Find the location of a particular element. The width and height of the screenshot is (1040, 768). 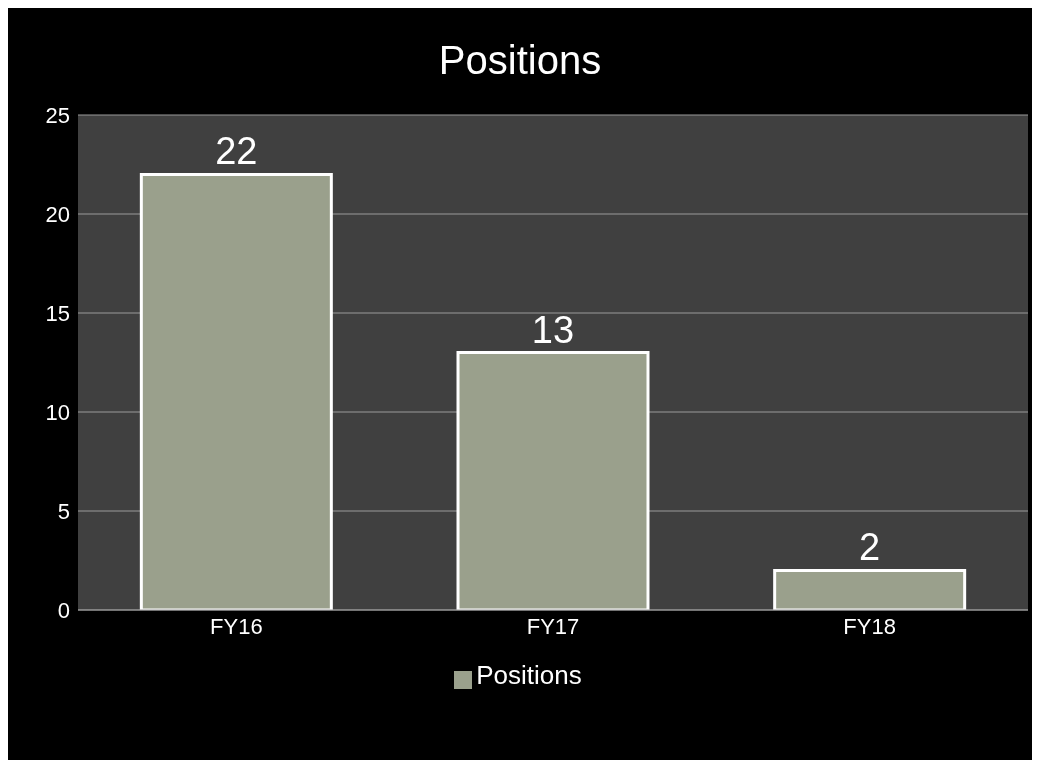

y-tick-label: 0 is located at coordinates (63, 610).